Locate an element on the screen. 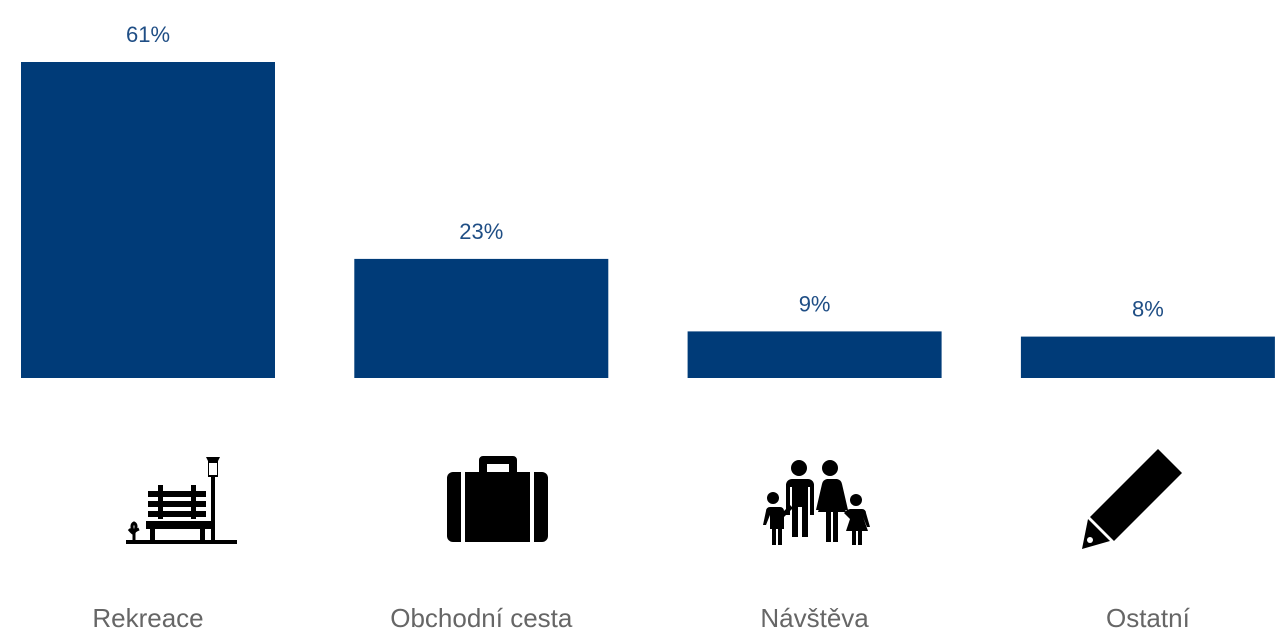  family-icon is located at coordinates (816, 502).